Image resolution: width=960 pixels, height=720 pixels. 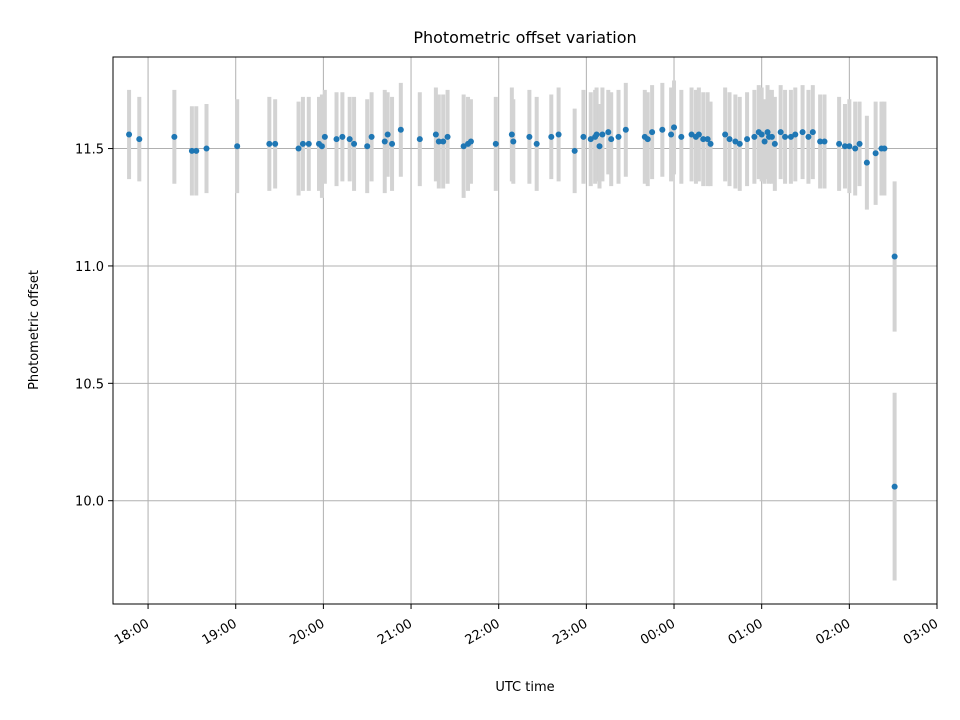 What do you see at coordinates (307, 632) in the screenshot?
I see `x-tick-label: 20:00` at bounding box center [307, 632].